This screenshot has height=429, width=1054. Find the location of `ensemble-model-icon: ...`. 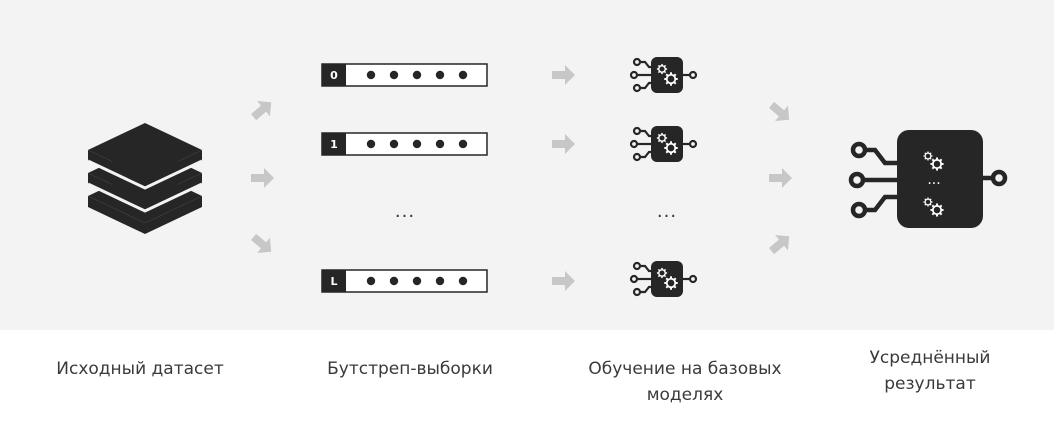

ensemble-model-icon: ... is located at coordinates (928, 179).